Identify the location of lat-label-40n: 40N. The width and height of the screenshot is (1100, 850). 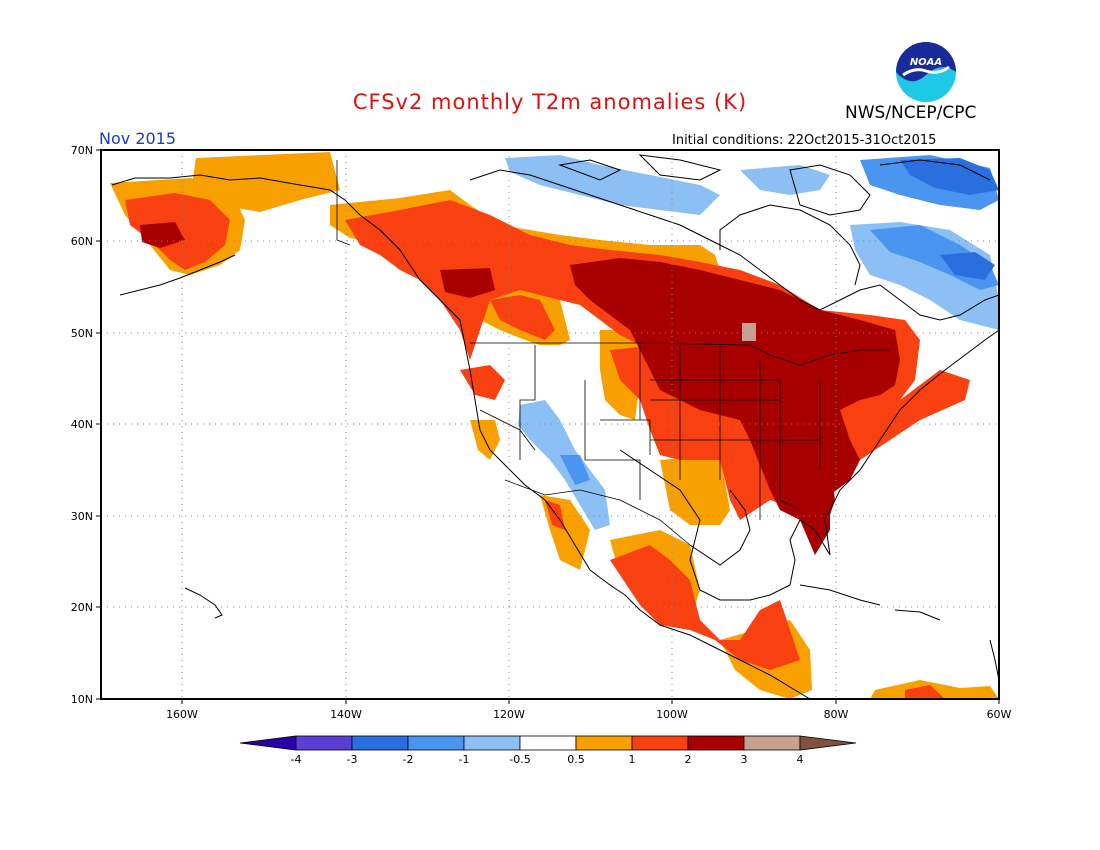
(82, 424).